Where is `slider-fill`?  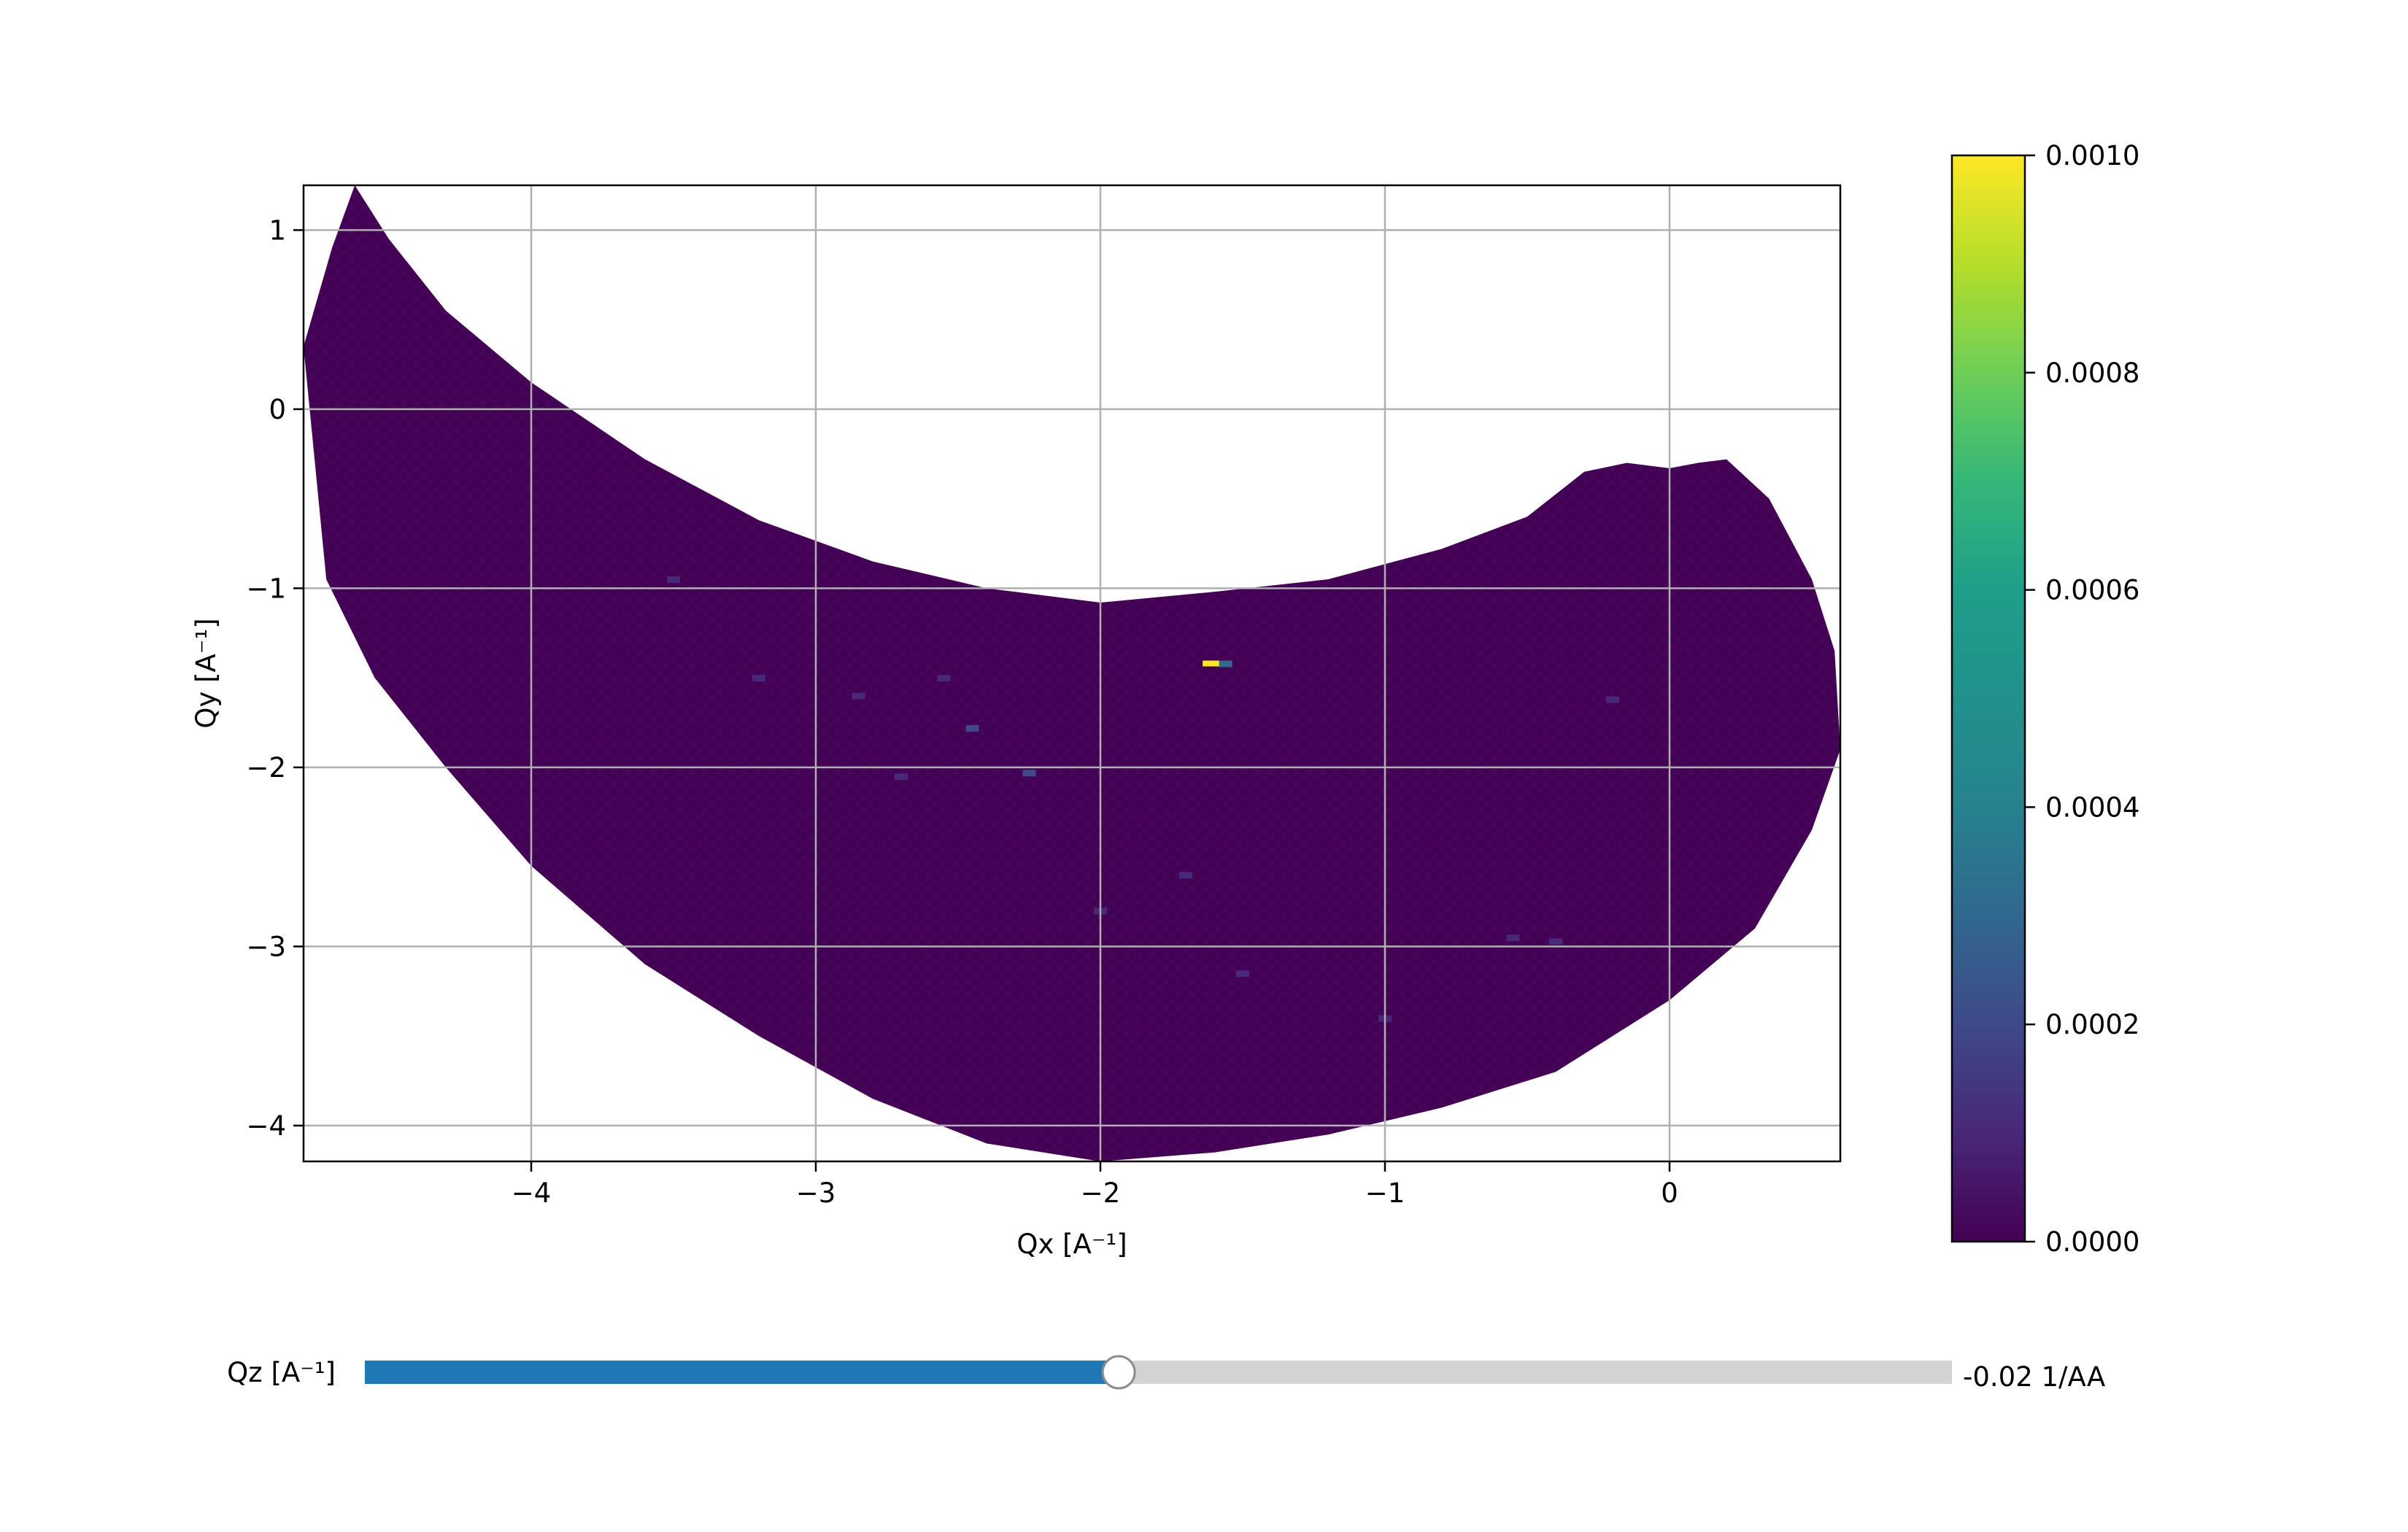
slider-fill is located at coordinates (742, 1372).